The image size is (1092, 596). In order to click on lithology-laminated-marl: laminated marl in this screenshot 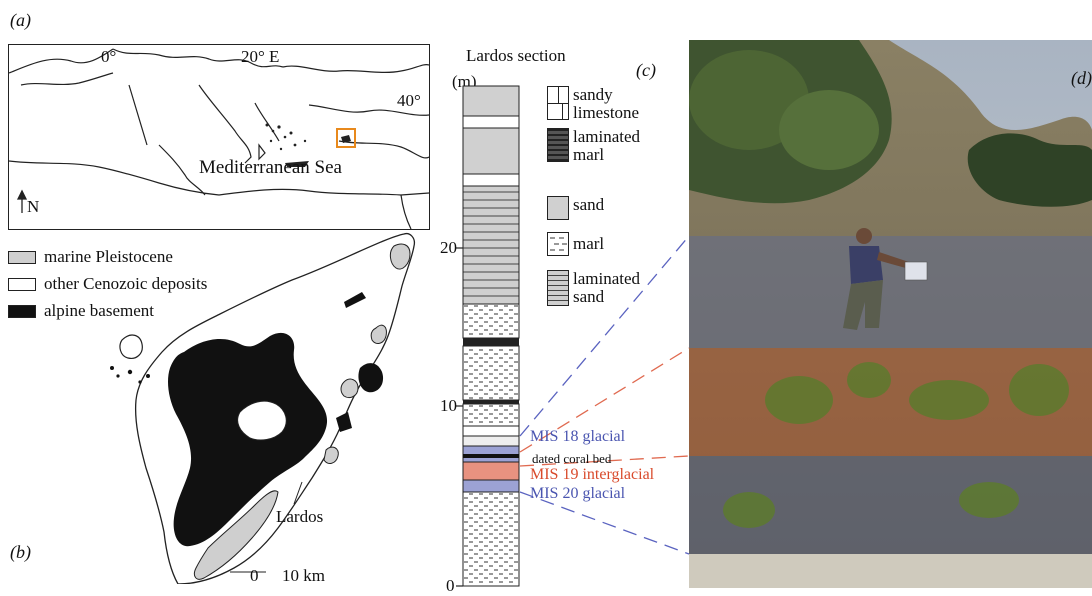, I will do `click(593, 146)`.